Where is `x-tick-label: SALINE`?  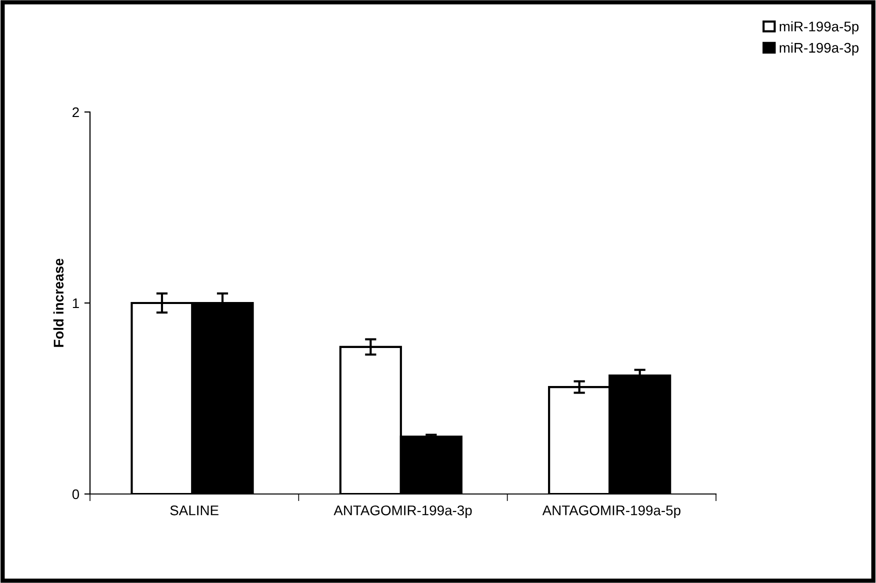
x-tick-label: SALINE is located at coordinates (194, 510).